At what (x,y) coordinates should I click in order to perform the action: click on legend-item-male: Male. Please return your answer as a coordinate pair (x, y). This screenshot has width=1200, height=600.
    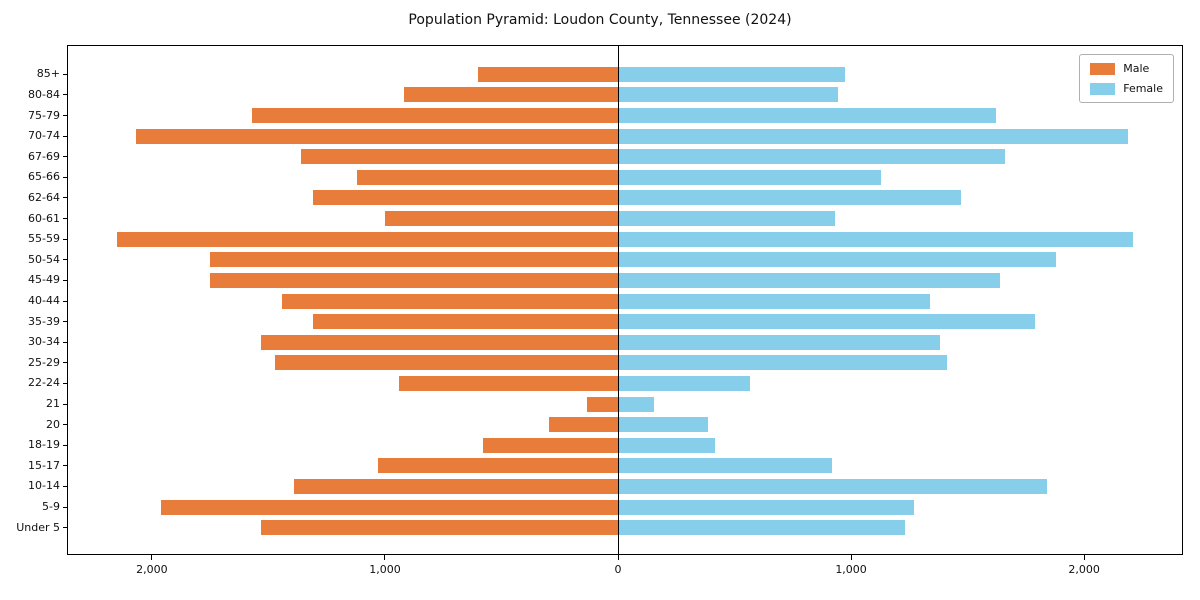
    Looking at the image, I should click on (1126, 68).